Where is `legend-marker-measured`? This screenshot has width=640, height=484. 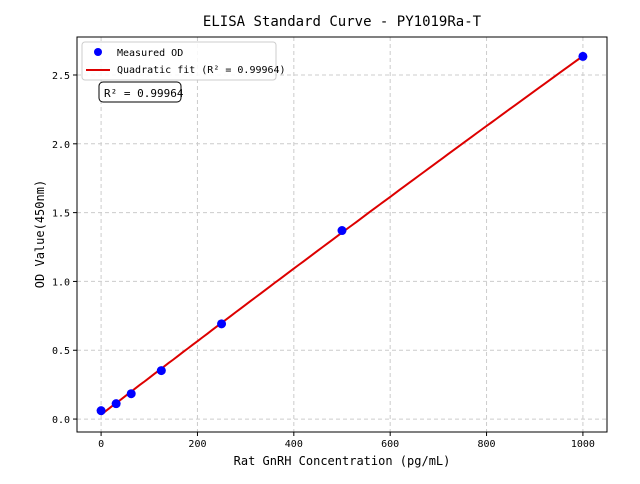 legend-marker-measured is located at coordinates (98, 52).